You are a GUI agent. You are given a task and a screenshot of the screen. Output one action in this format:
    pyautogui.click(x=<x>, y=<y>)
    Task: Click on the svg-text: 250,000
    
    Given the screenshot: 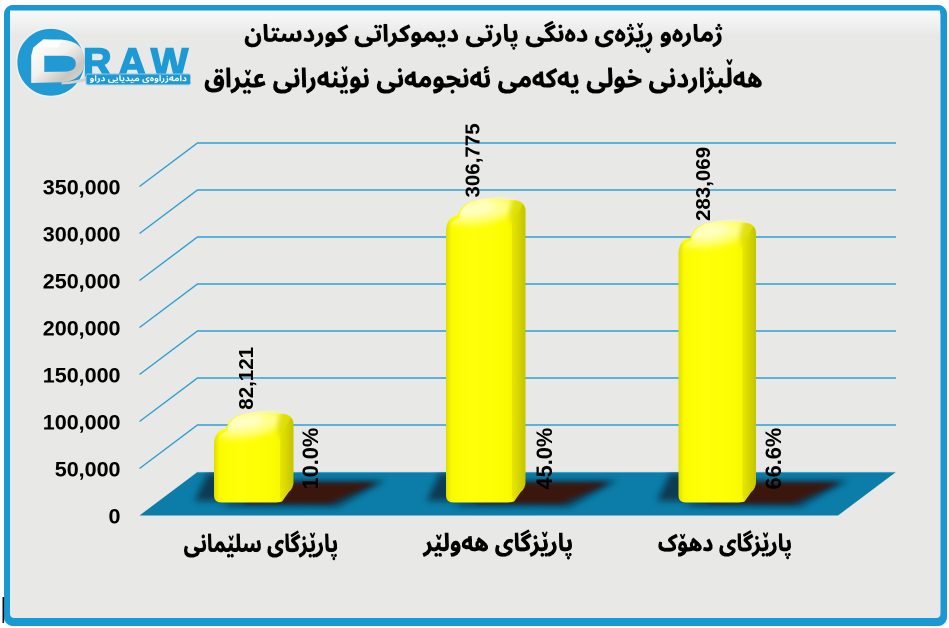 What is the action you would take?
    pyautogui.click(x=82, y=281)
    